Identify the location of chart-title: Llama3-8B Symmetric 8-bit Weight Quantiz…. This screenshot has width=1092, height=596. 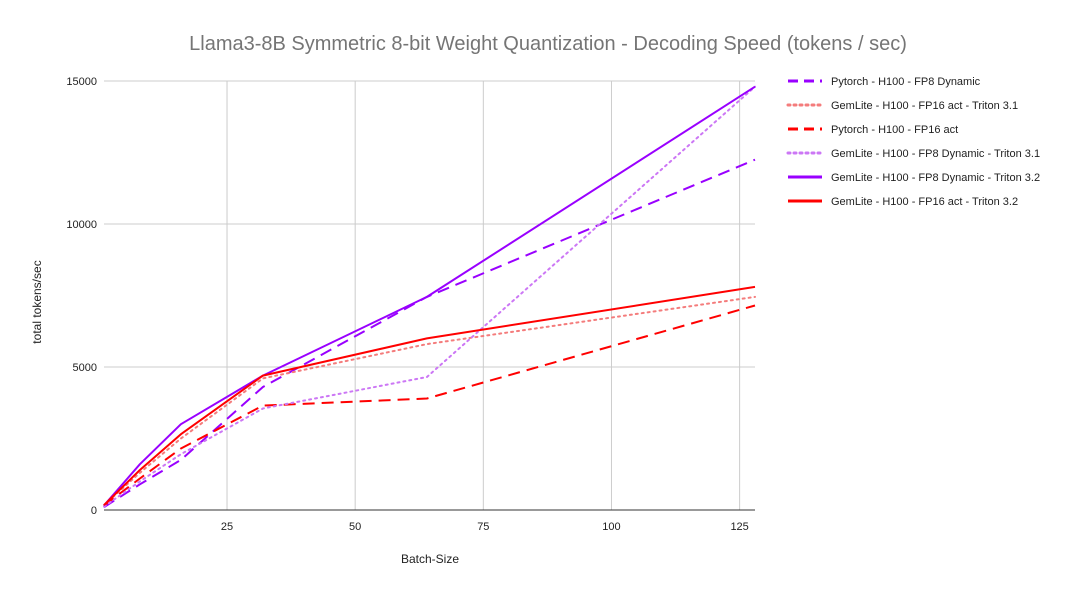
(548, 44).